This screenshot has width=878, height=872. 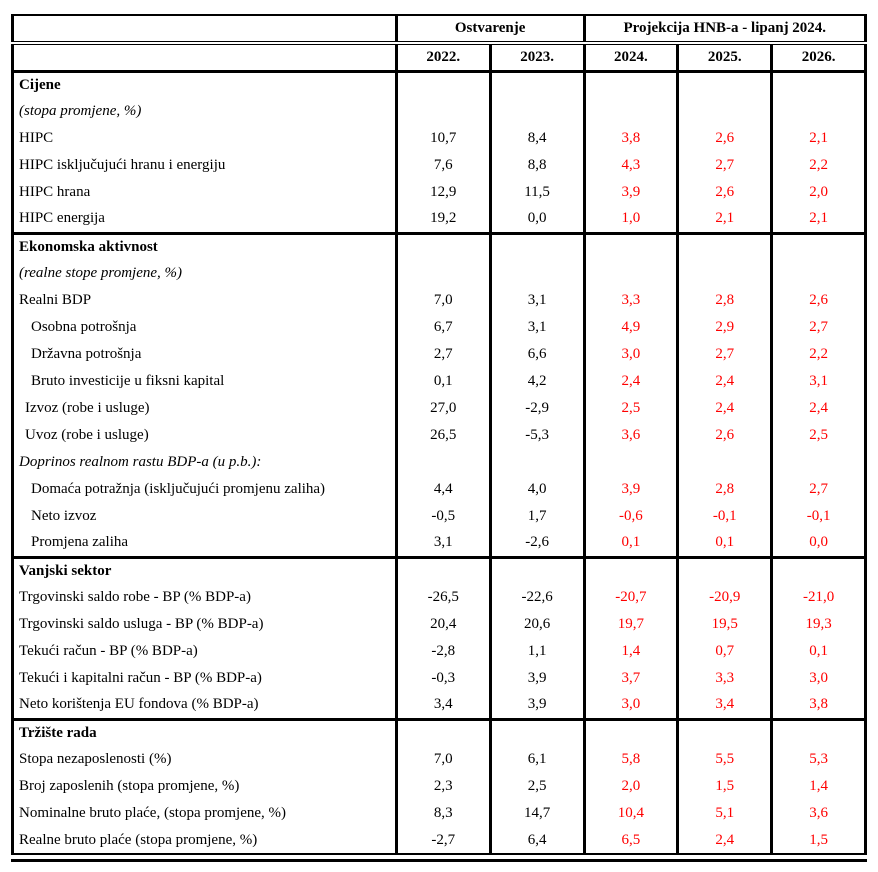 What do you see at coordinates (537, 678) in the screenshot?
I see `actual-value-cell: 3,9` at bounding box center [537, 678].